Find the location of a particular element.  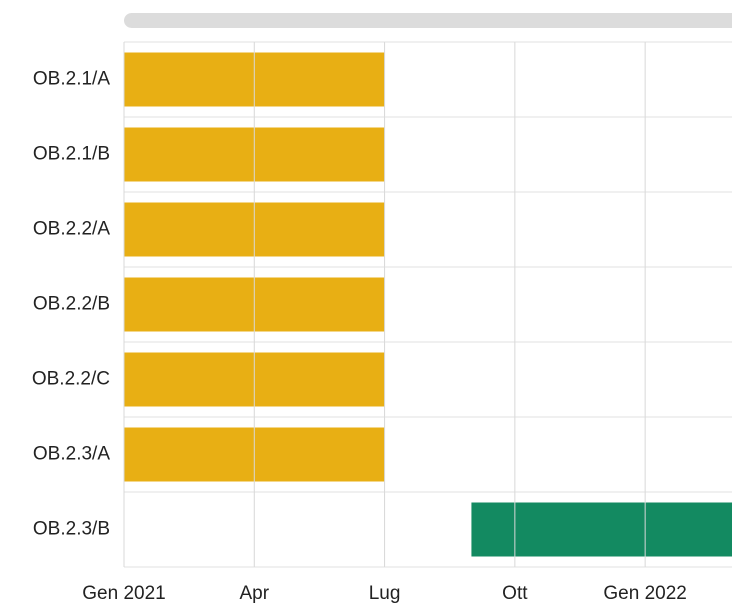

y-tick-label: OB.2.2/A is located at coordinates (71, 229).